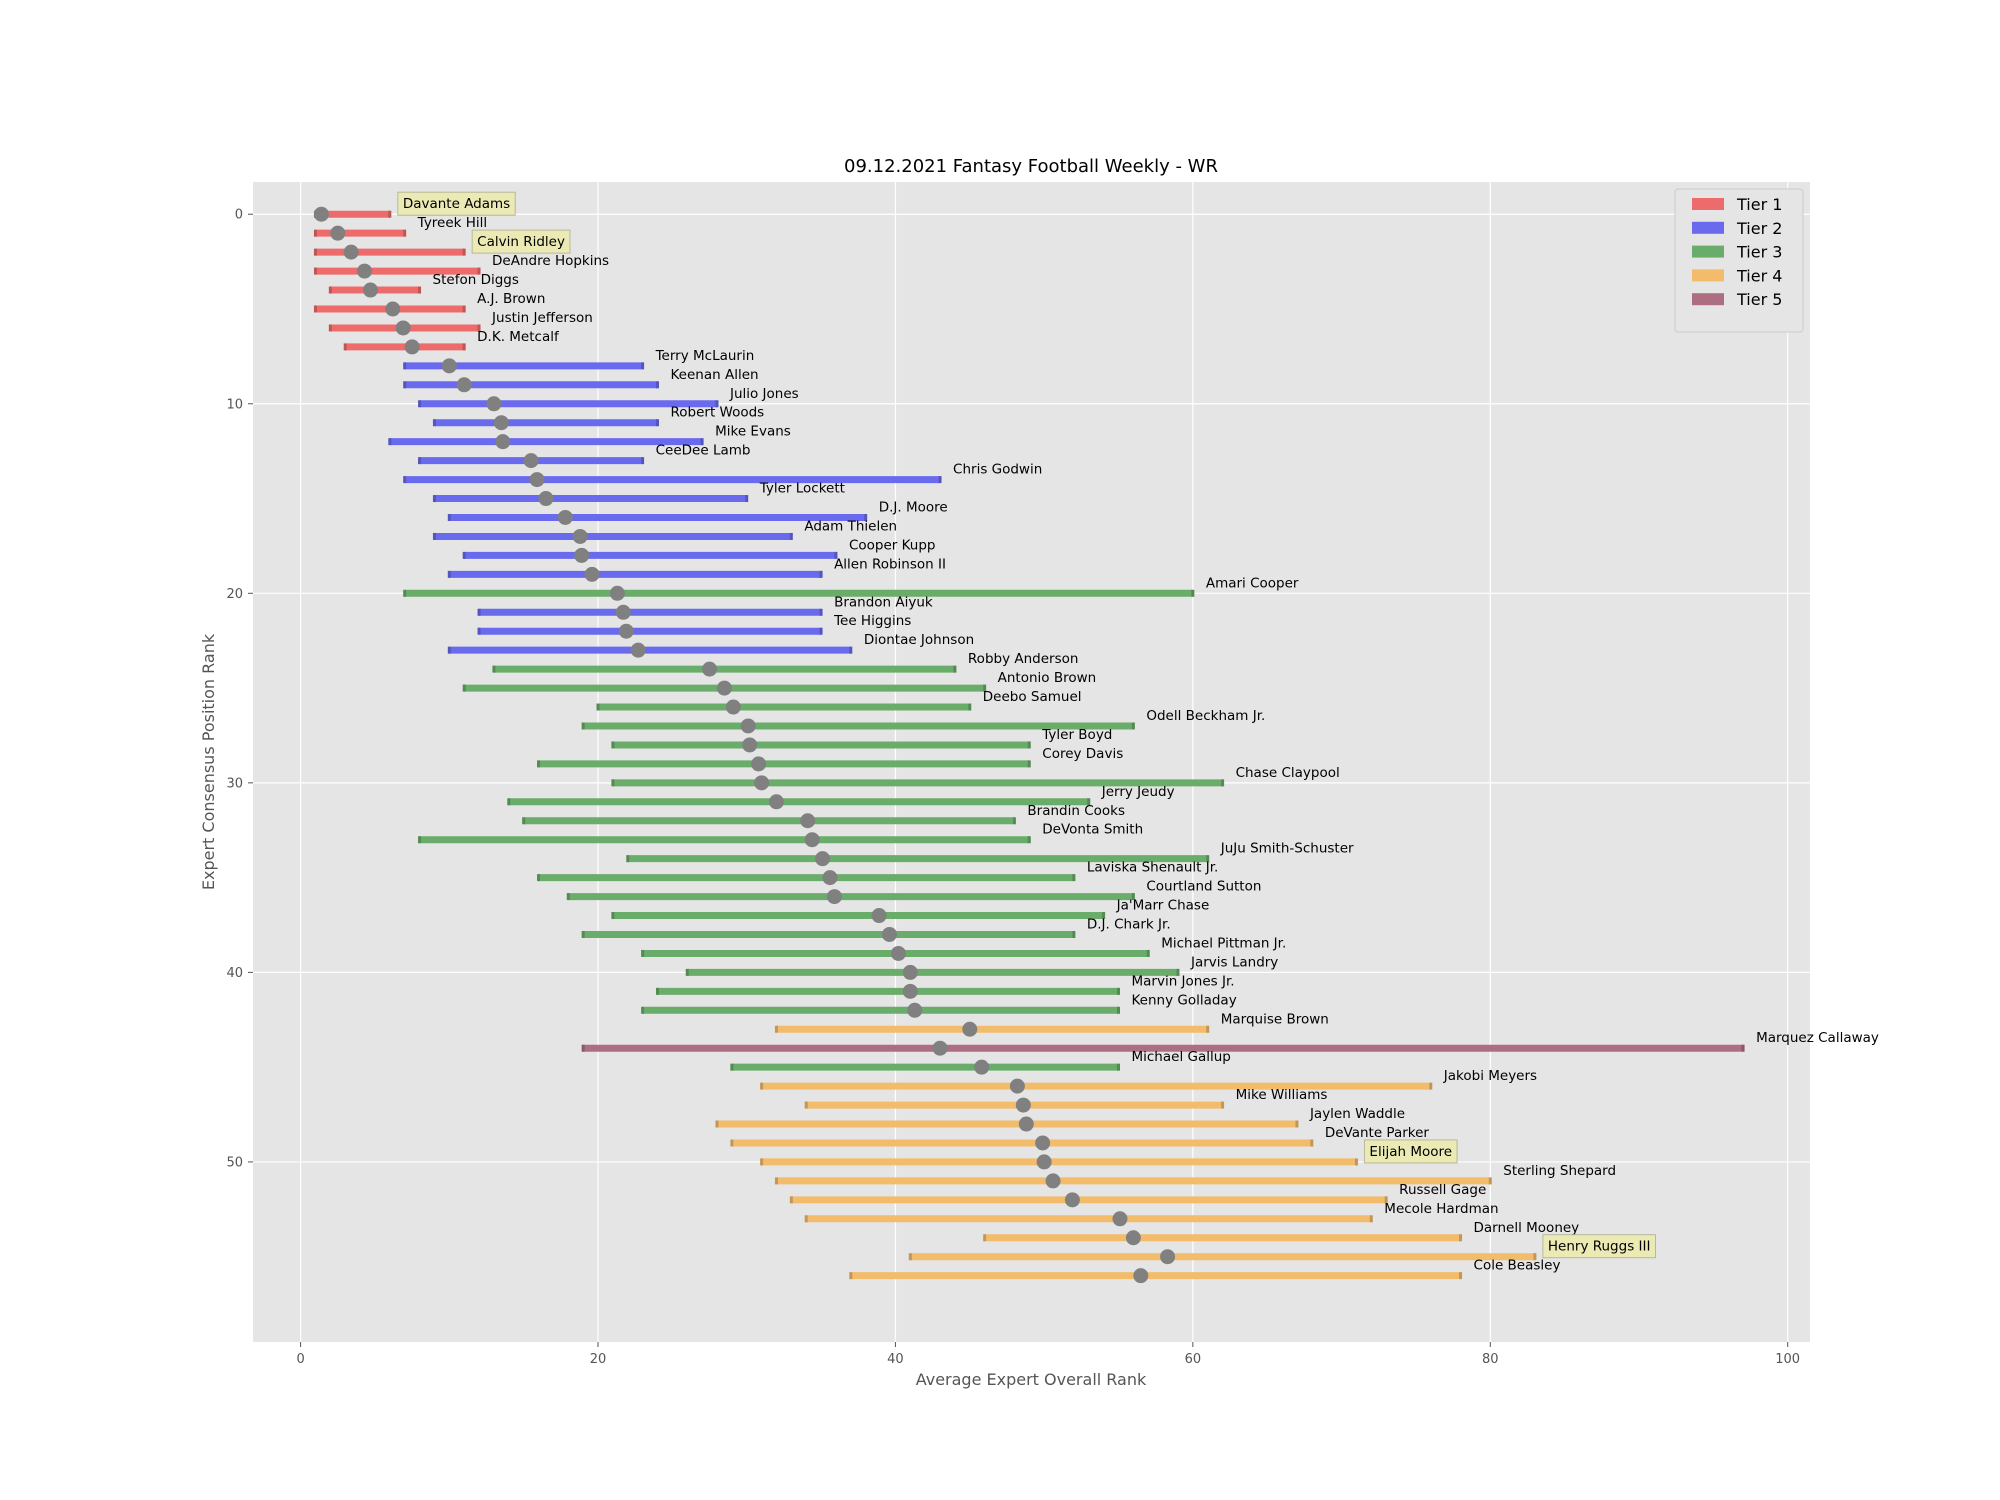  I want to click on x-tick-label: 40, so click(895, 1359).